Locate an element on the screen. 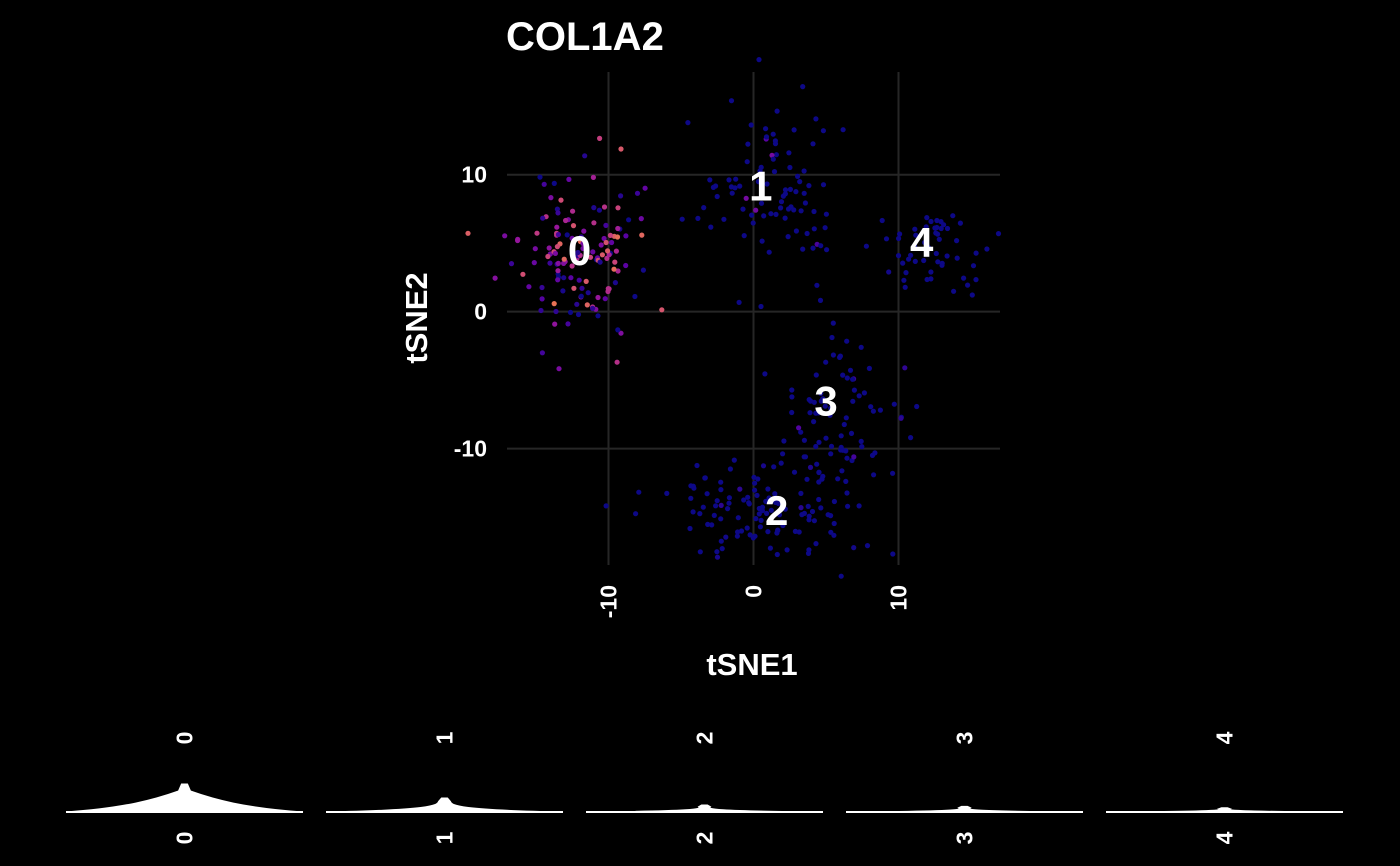  violin-plots: 0 0 1 1 2 2 3 3 4 4 is located at coordinates (704, 788).